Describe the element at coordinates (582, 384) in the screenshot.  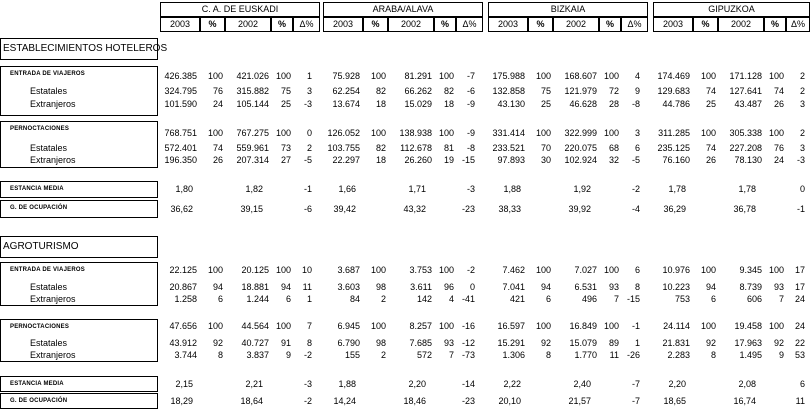
I see `cell: 2,40` at that location.